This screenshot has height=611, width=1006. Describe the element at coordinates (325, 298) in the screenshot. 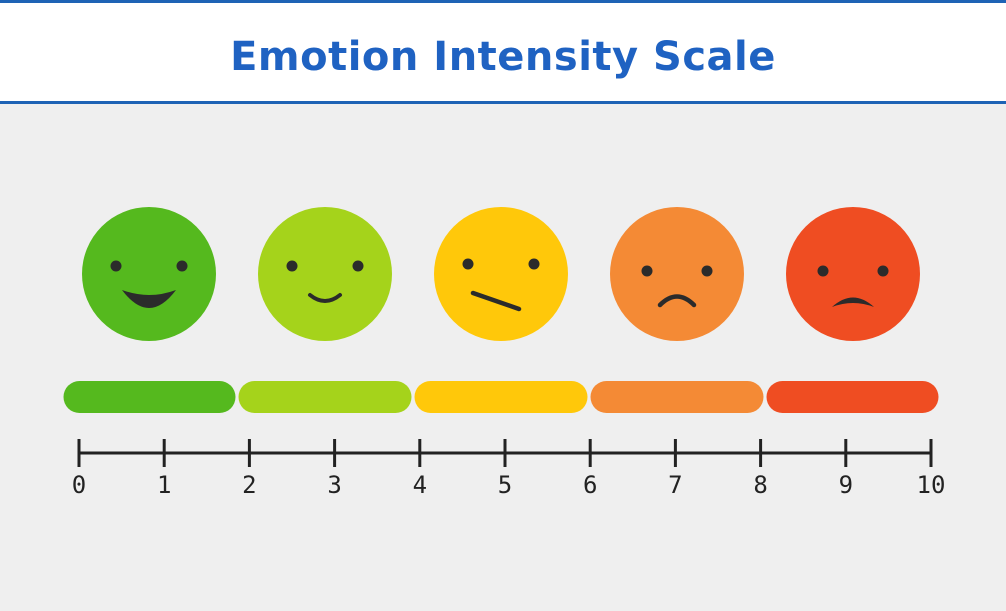

I see `mouth-small-smile` at that location.